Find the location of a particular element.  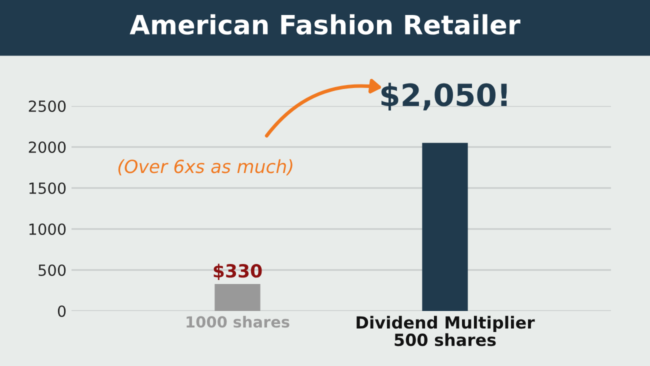

annotation: (Over 6xs as much) is located at coordinates (205, 167).